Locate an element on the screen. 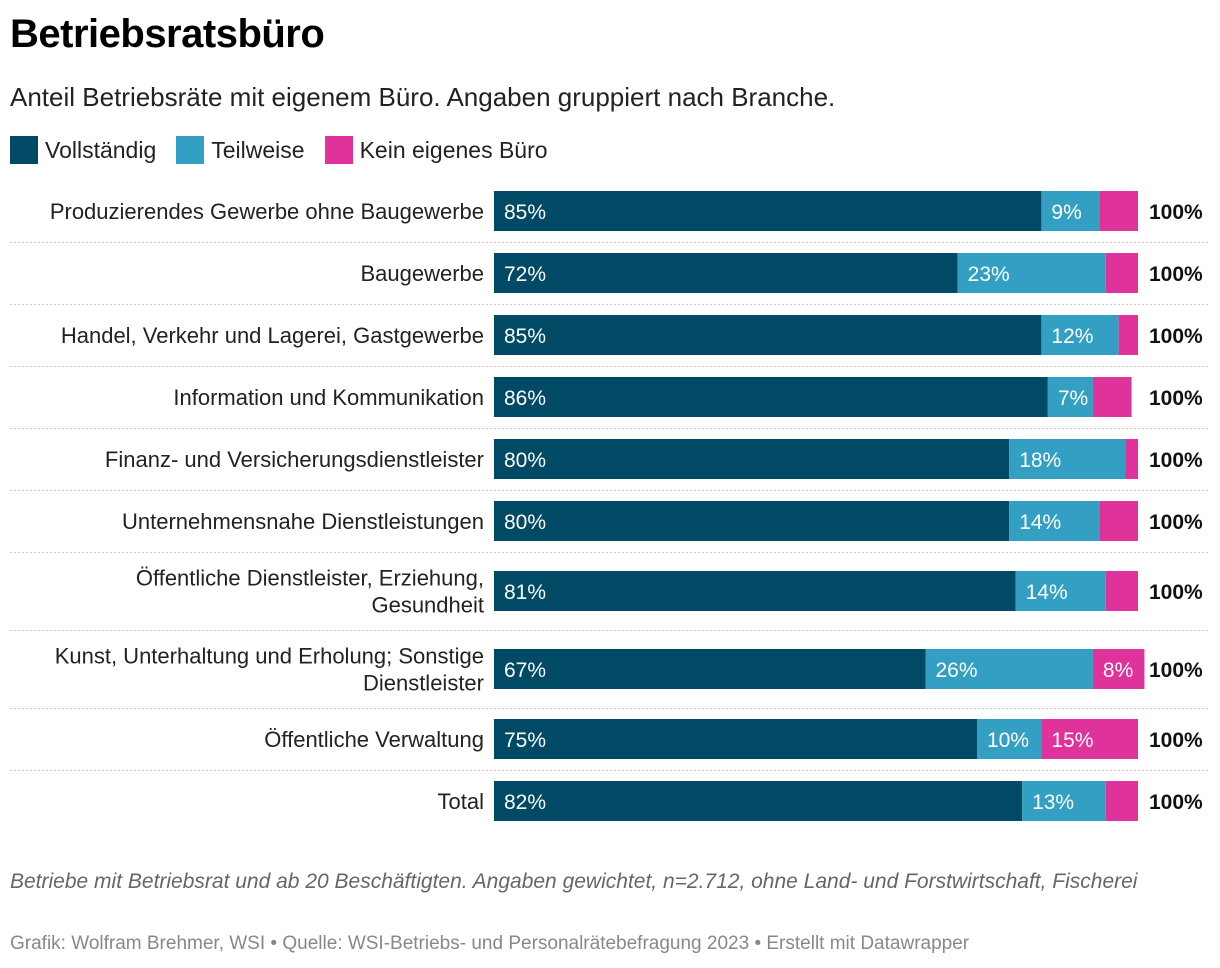 The image size is (1220, 968). legend-item-vollstaendig: Vollständig is located at coordinates (83, 150).